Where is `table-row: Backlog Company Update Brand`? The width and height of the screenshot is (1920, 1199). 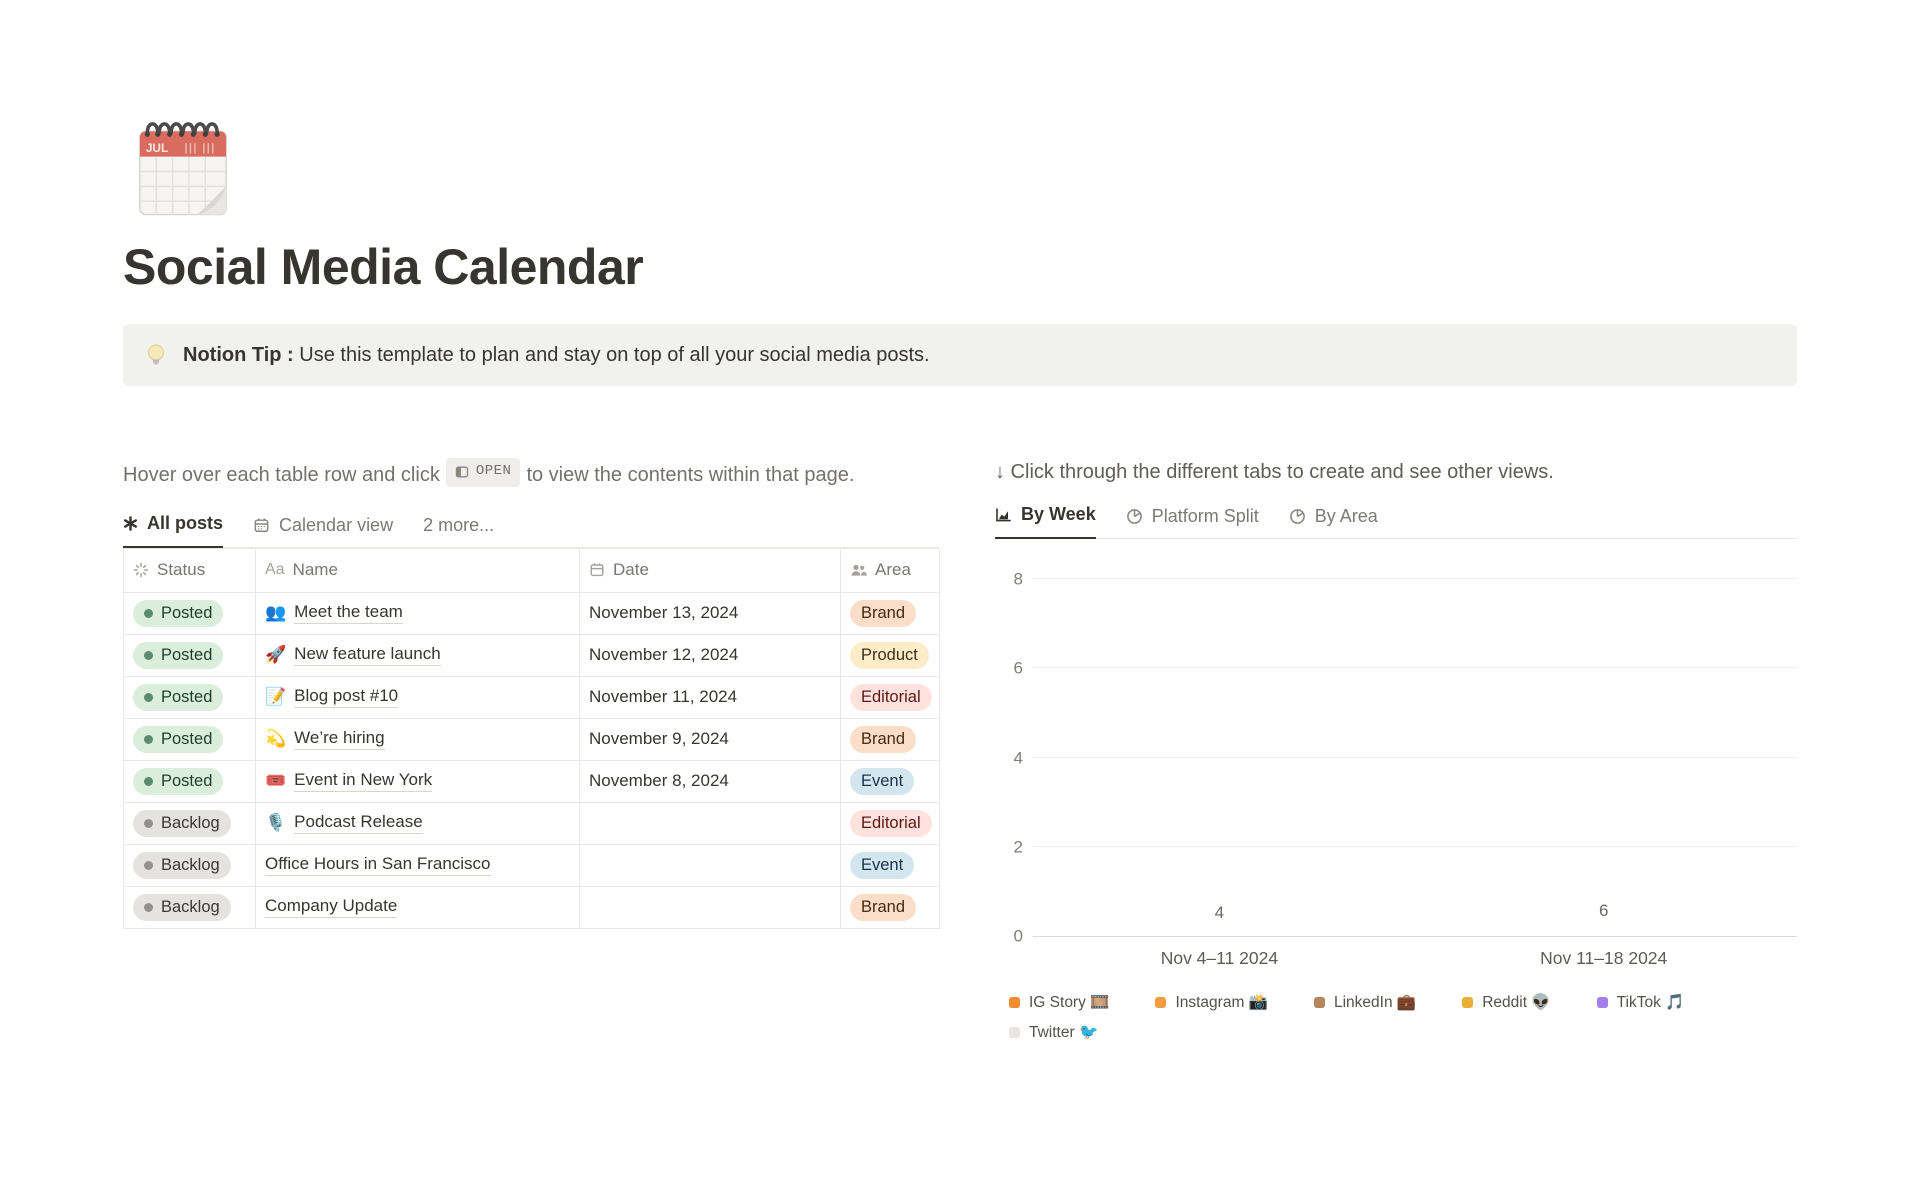
table-row: Backlog Company Update Brand is located at coordinates (532, 907).